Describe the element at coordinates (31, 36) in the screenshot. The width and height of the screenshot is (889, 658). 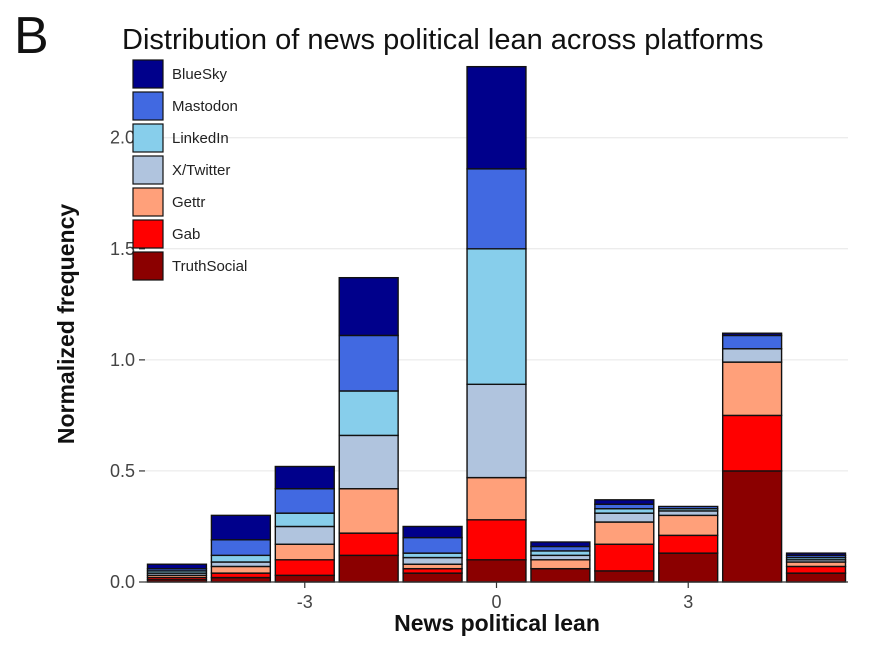
I see `panel-label: B` at that location.